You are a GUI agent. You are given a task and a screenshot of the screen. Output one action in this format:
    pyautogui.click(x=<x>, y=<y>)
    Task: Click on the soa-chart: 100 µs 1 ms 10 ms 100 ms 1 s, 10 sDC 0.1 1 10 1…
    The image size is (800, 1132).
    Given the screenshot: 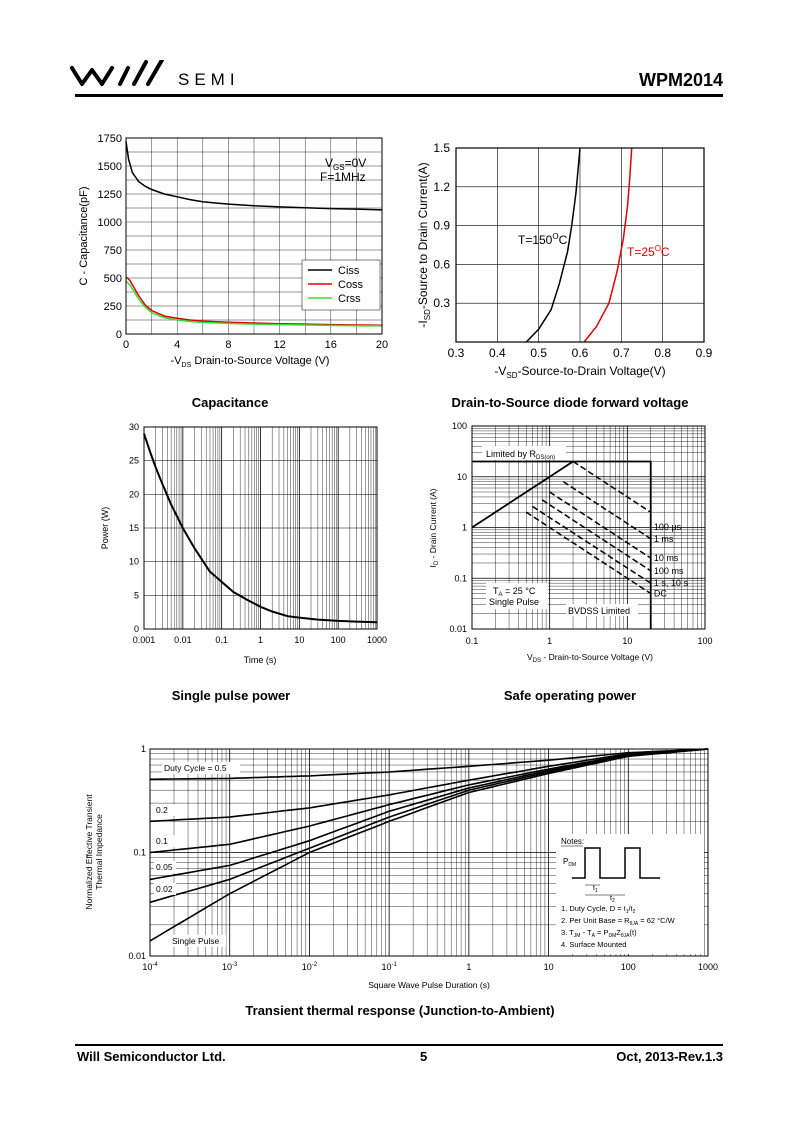 What is the action you would take?
    pyautogui.click(x=570, y=542)
    